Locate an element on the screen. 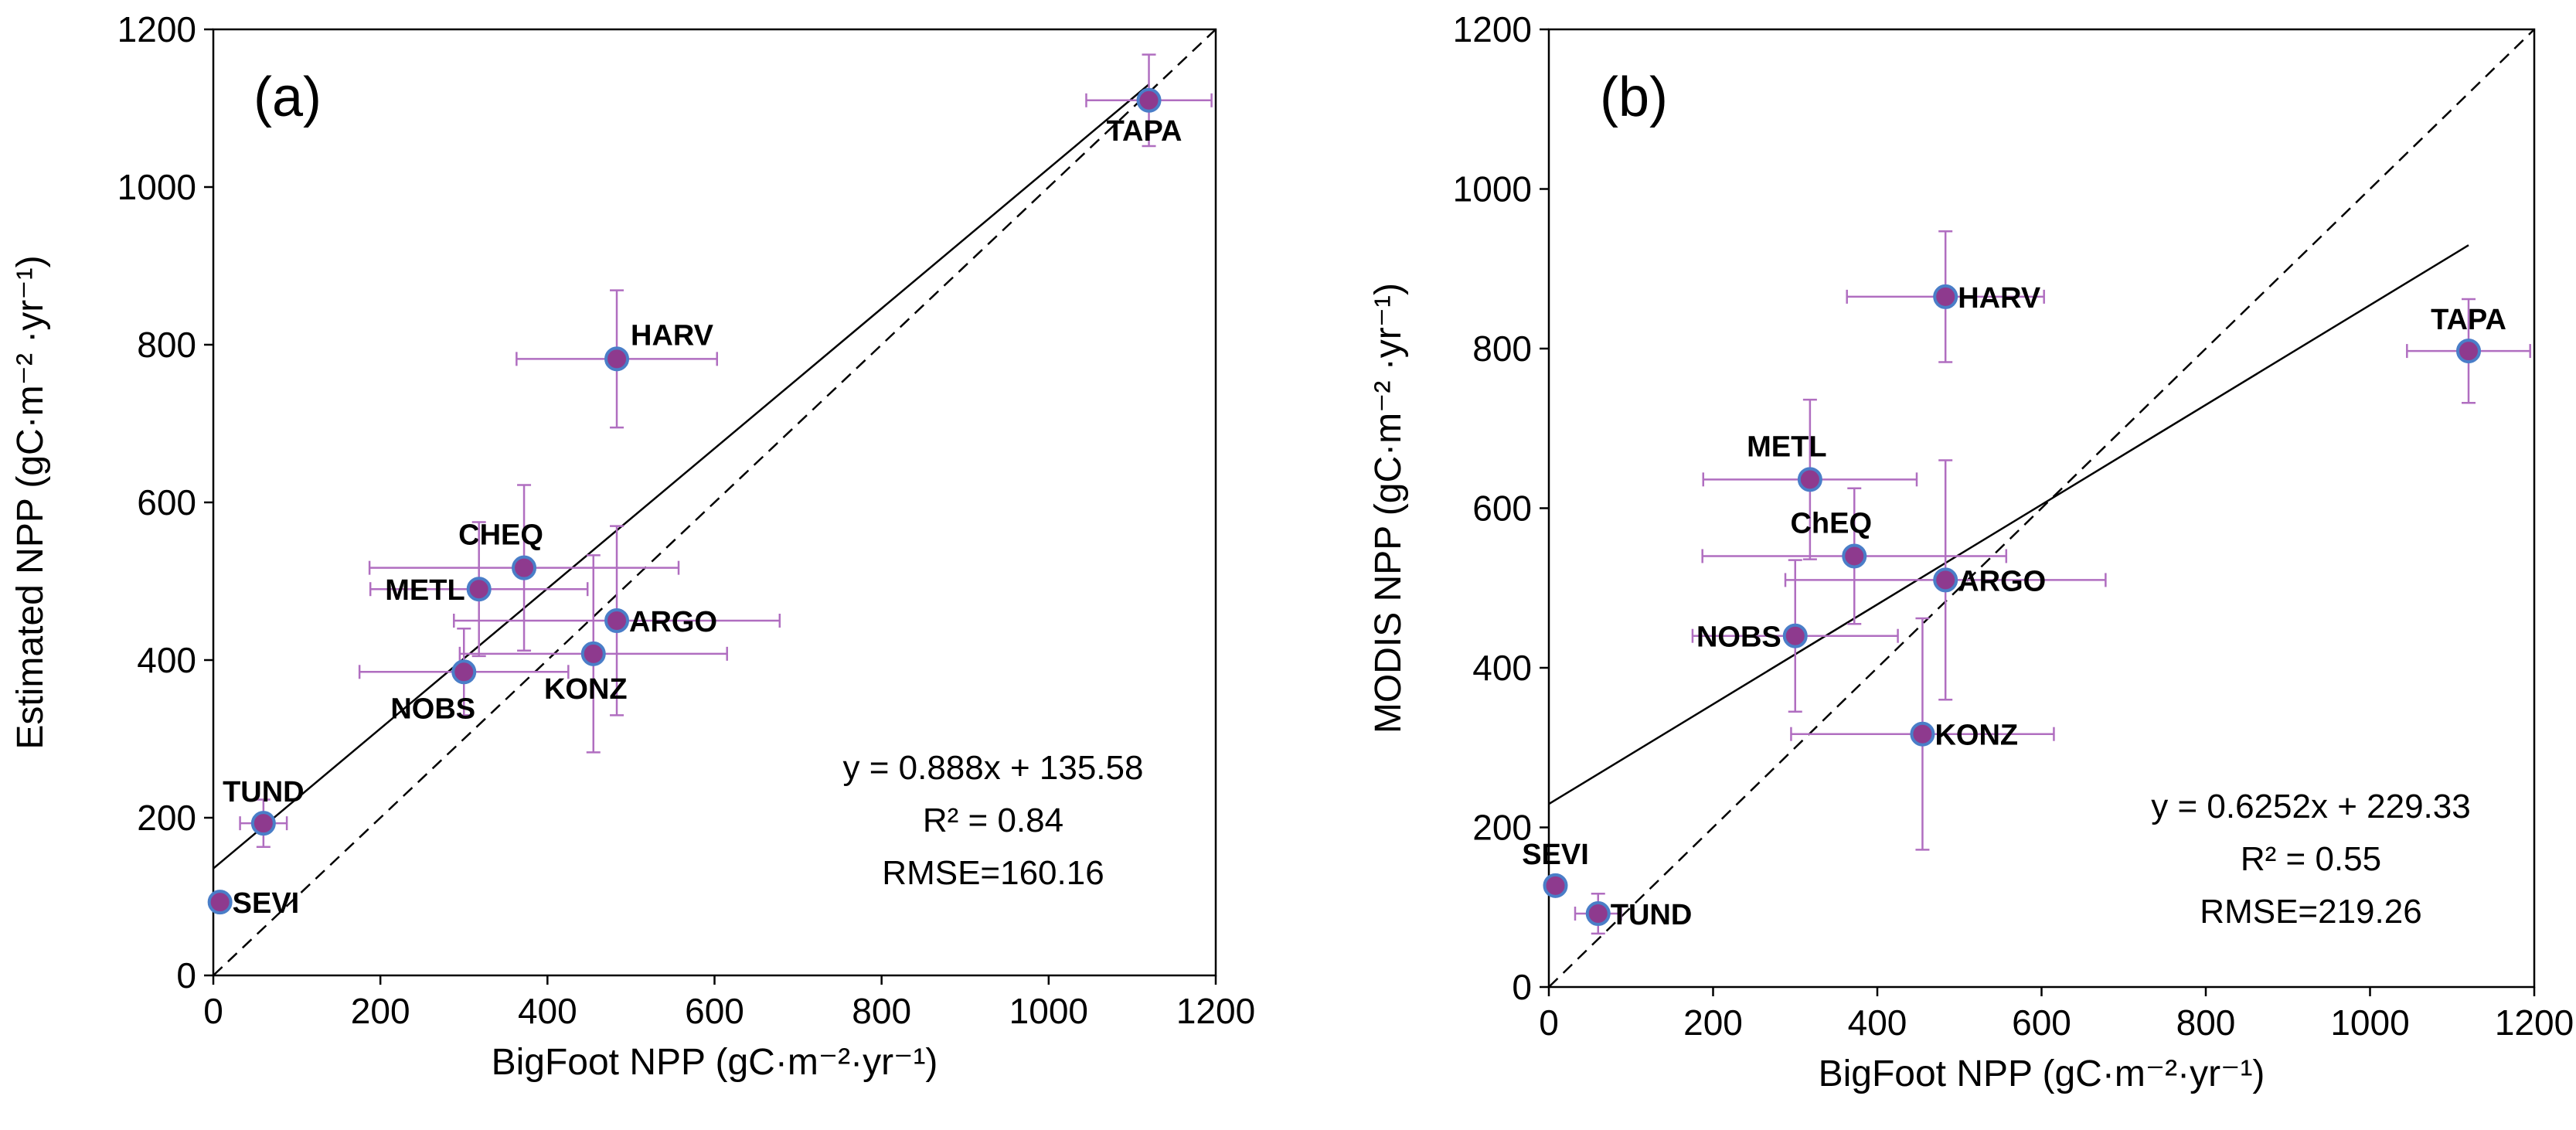 The image size is (2576, 1130). regression-annotation: y = 0.888x + 135.58 is located at coordinates (993, 768).